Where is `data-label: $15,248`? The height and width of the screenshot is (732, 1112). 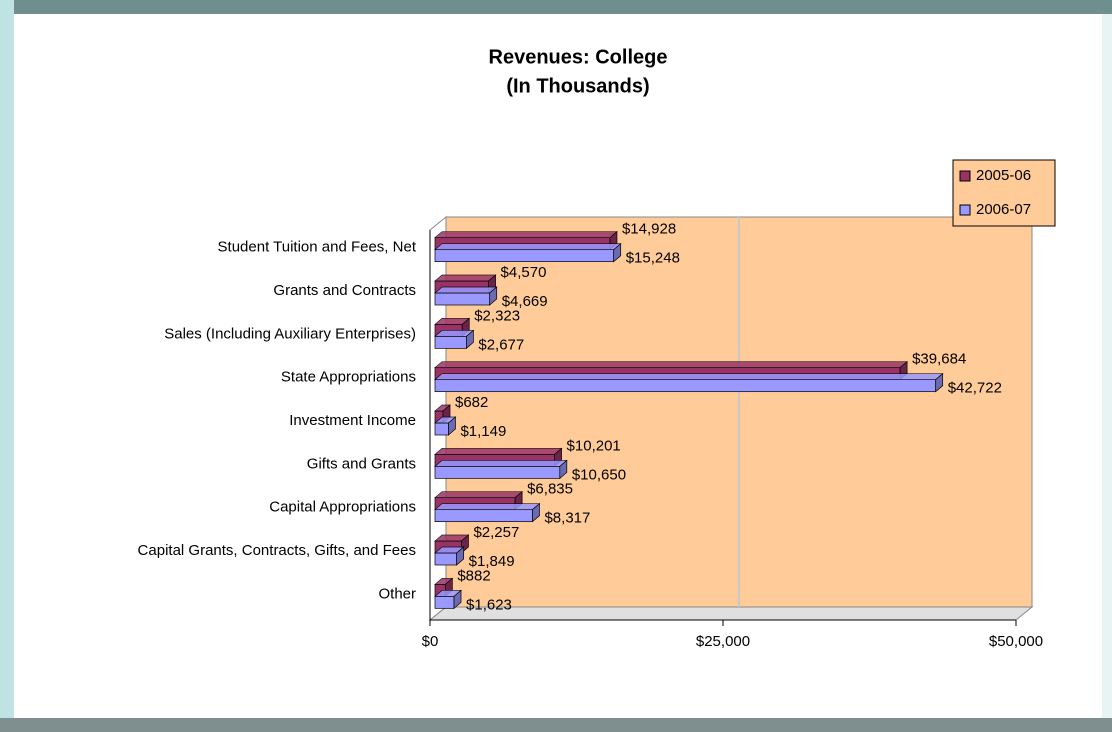 data-label: $15,248 is located at coordinates (653, 258).